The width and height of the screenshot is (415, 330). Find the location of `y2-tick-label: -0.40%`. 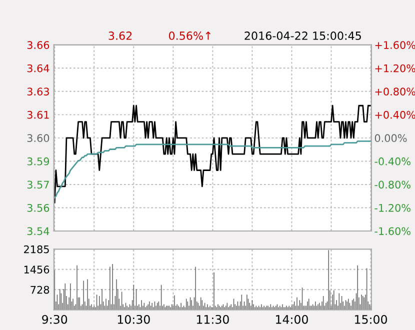

y2-tick-label: -0.40% is located at coordinates (392, 161).